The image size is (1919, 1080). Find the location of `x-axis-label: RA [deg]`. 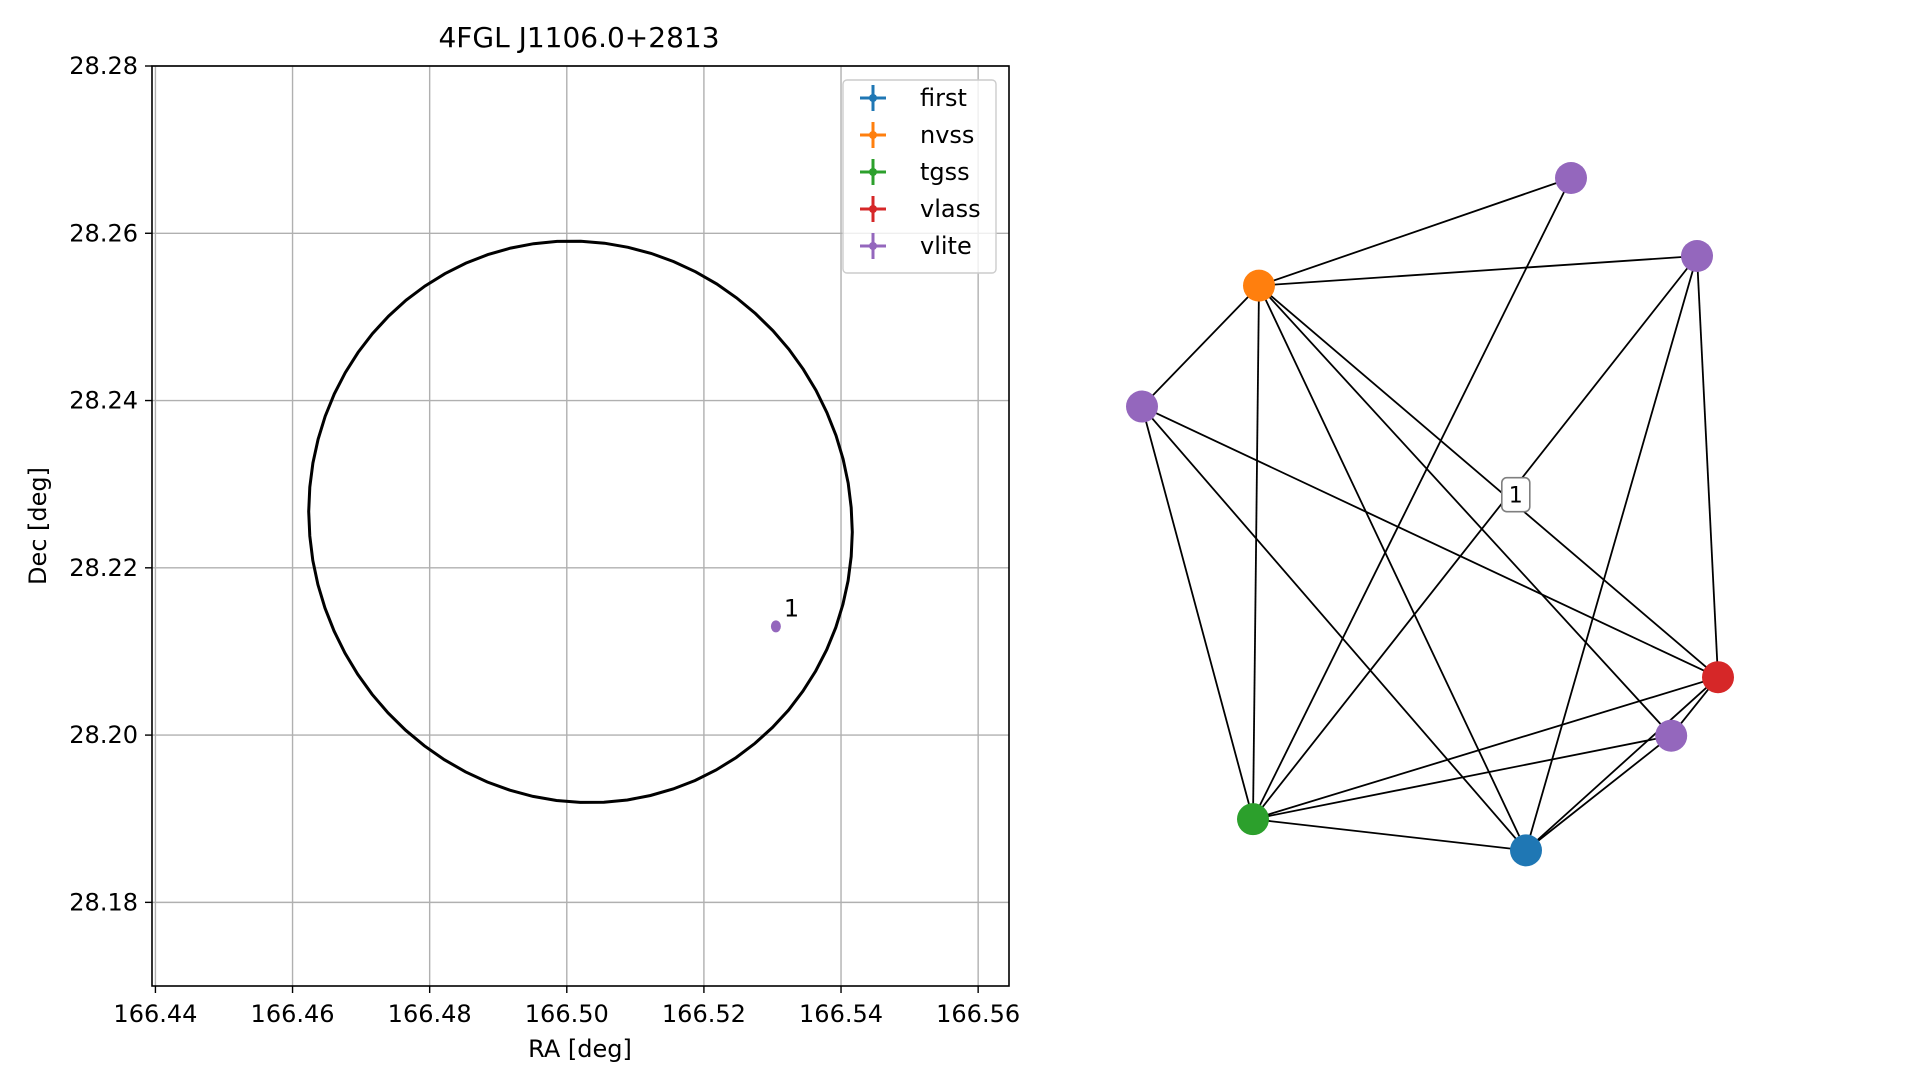

x-axis-label: RA [deg] is located at coordinates (580, 1049).